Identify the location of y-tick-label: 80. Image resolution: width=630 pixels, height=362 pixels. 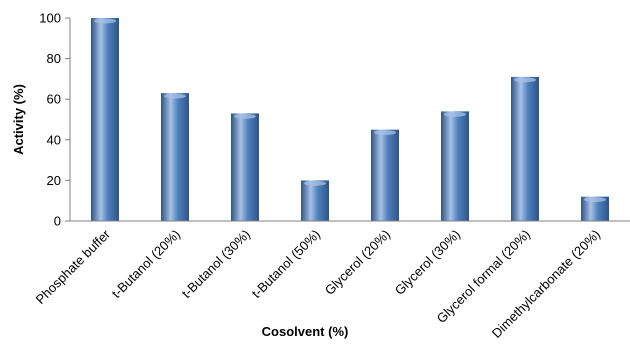
(54, 58).